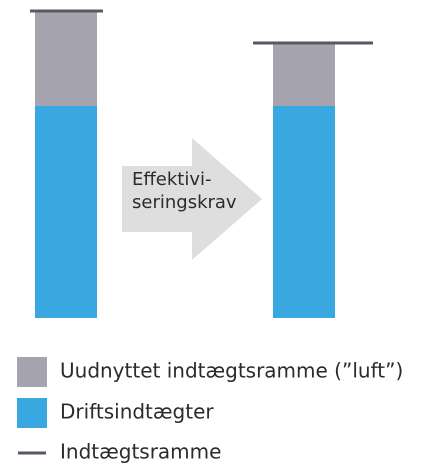 Image resolution: width=422 pixels, height=467 pixels. I want to click on arrow, so click(192, 199).